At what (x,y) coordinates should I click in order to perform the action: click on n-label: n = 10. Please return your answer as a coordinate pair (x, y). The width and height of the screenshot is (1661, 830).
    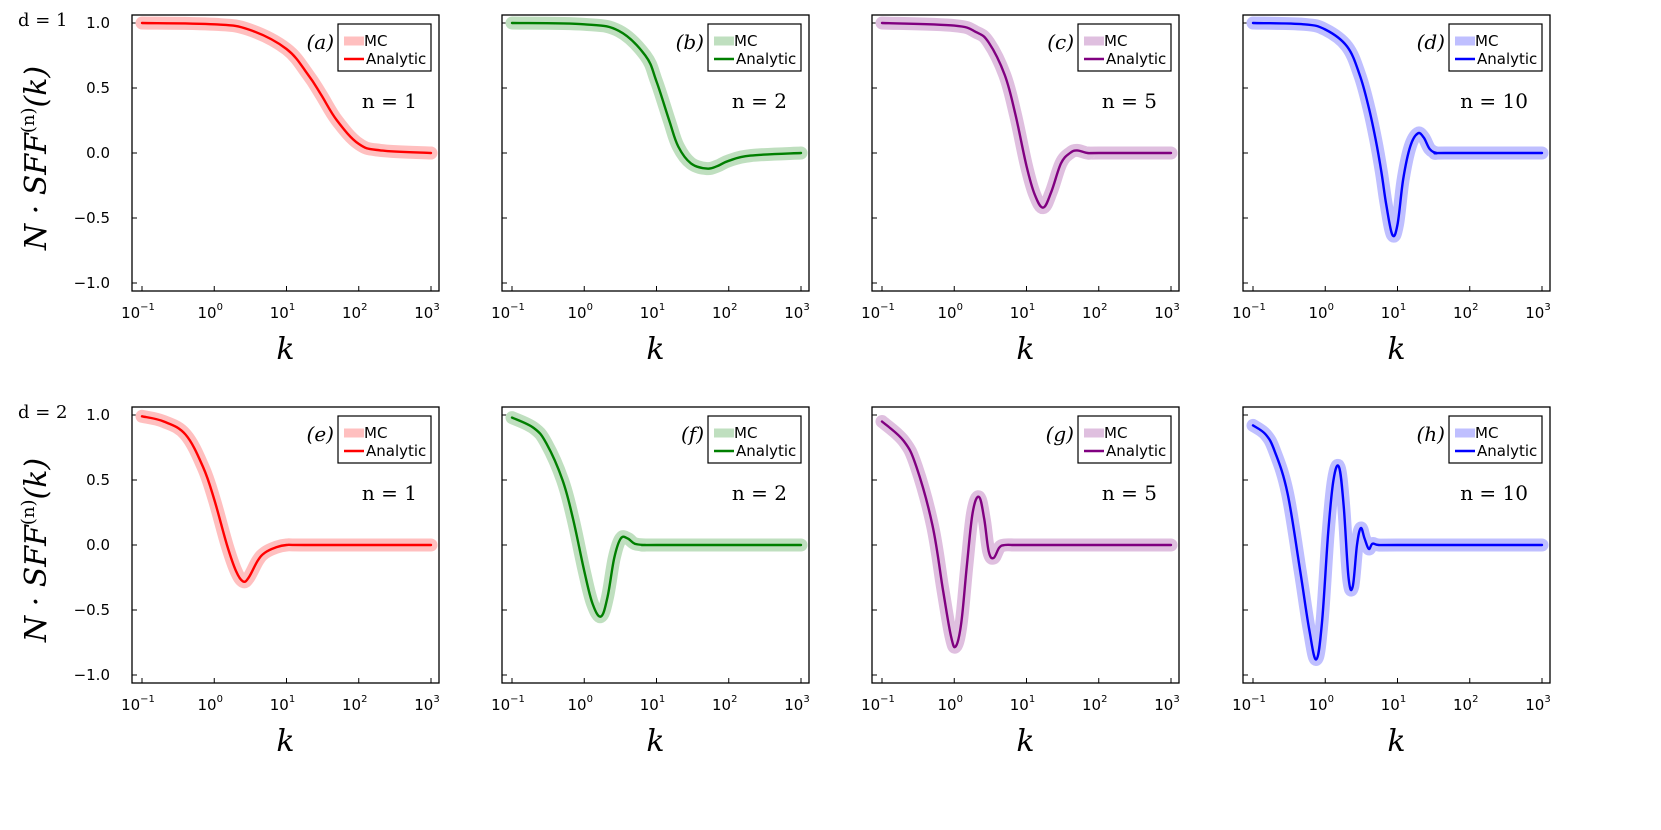
    Looking at the image, I should click on (1494, 493).